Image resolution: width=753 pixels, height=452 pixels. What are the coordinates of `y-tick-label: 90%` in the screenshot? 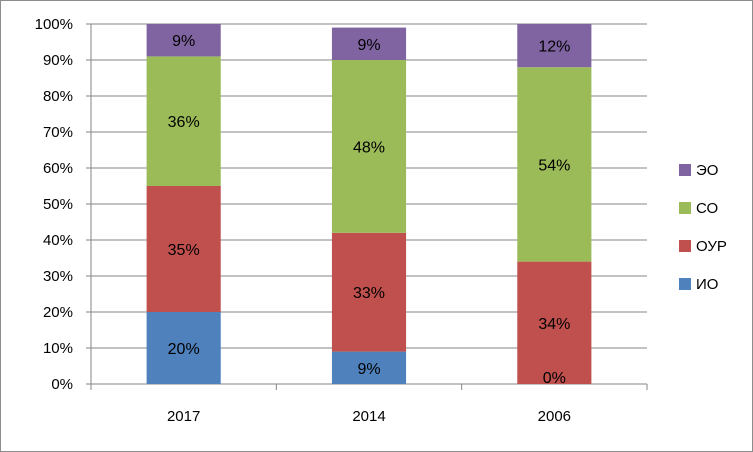 It's located at (58, 60).